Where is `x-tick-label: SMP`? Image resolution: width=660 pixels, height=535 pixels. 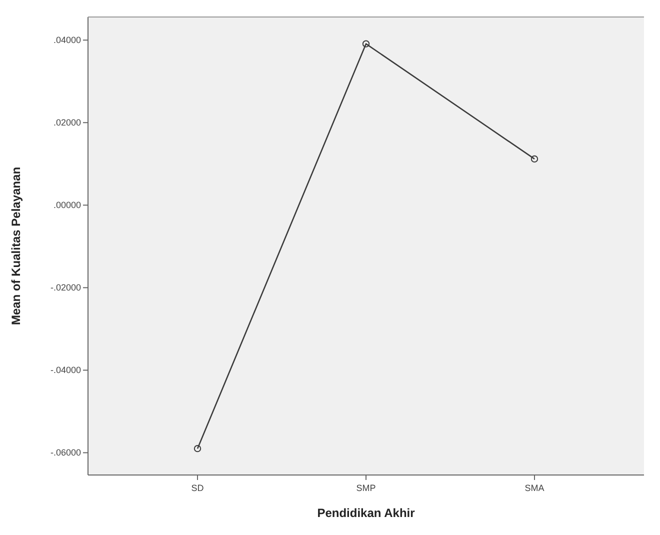 x-tick-label: SMP is located at coordinates (366, 488).